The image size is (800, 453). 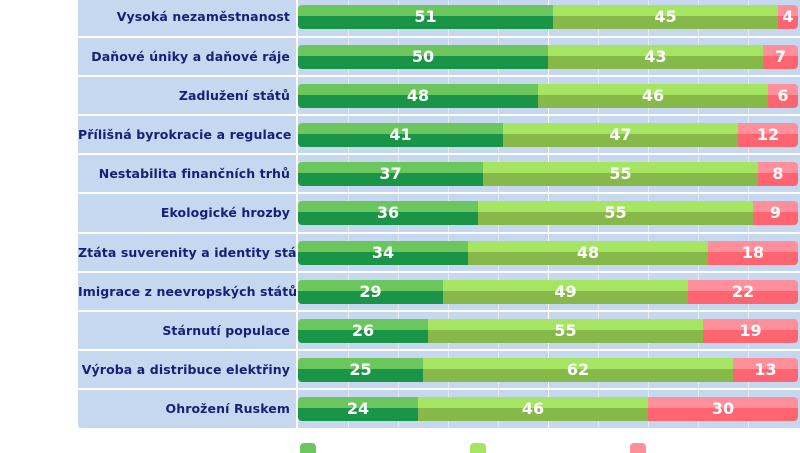 I want to click on data-label: 24, so click(x=358, y=409).